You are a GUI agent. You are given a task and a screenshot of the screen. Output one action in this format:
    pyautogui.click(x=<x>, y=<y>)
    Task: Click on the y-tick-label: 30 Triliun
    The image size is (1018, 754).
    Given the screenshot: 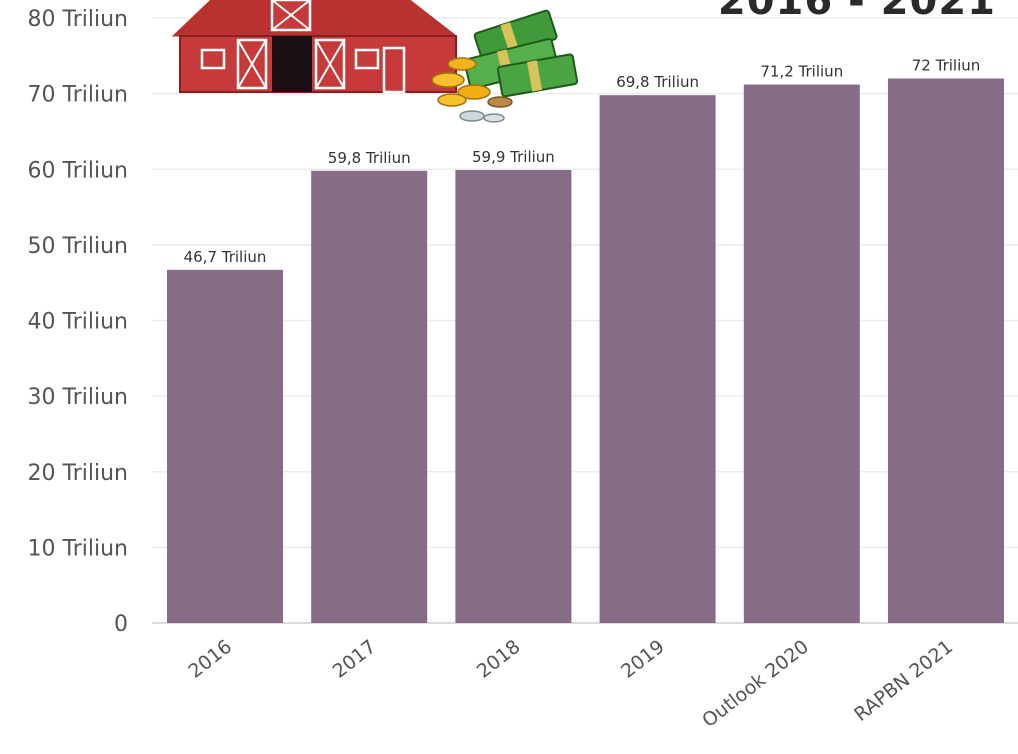 What is the action you would take?
    pyautogui.click(x=78, y=397)
    